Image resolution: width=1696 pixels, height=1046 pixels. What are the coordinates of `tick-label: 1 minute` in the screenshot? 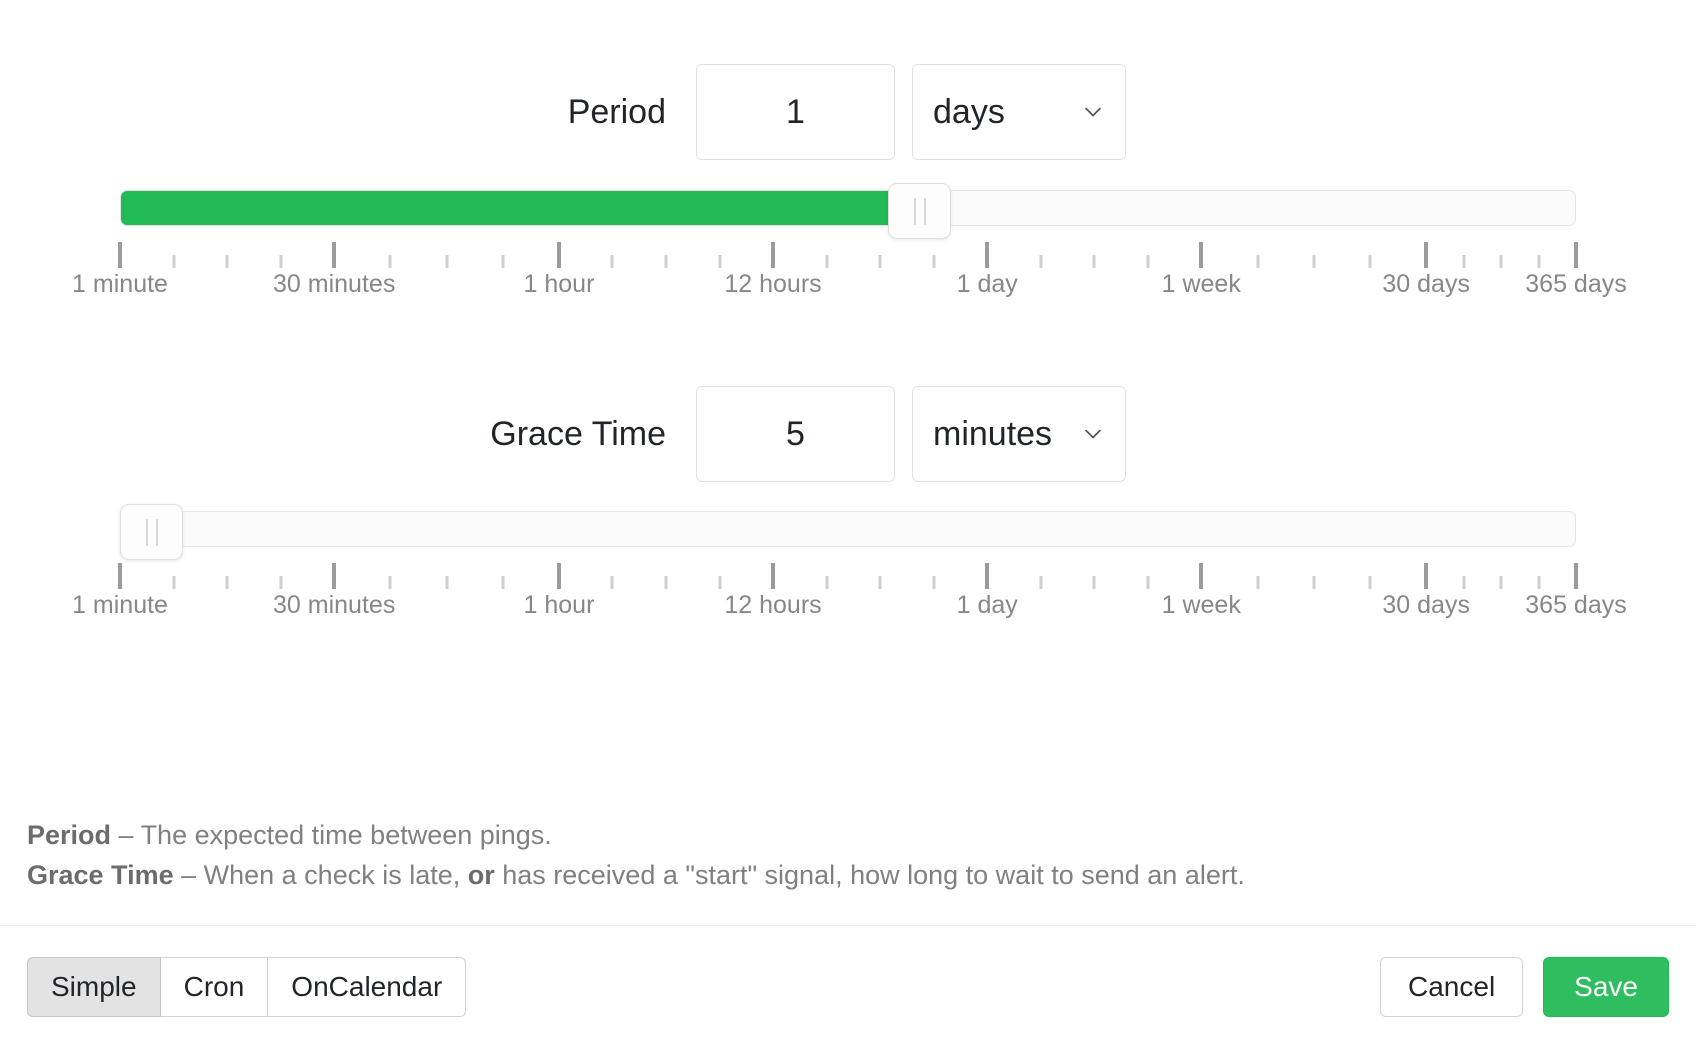 It's located at (120, 284).